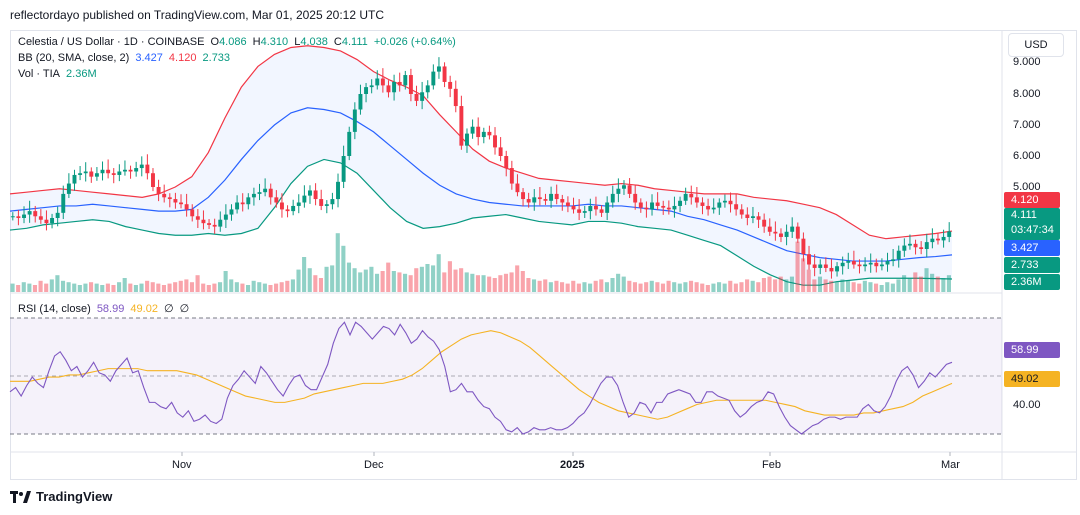  What do you see at coordinates (20, 496) in the screenshot?
I see `tradingview-logo-icon` at bounding box center [20, 496].